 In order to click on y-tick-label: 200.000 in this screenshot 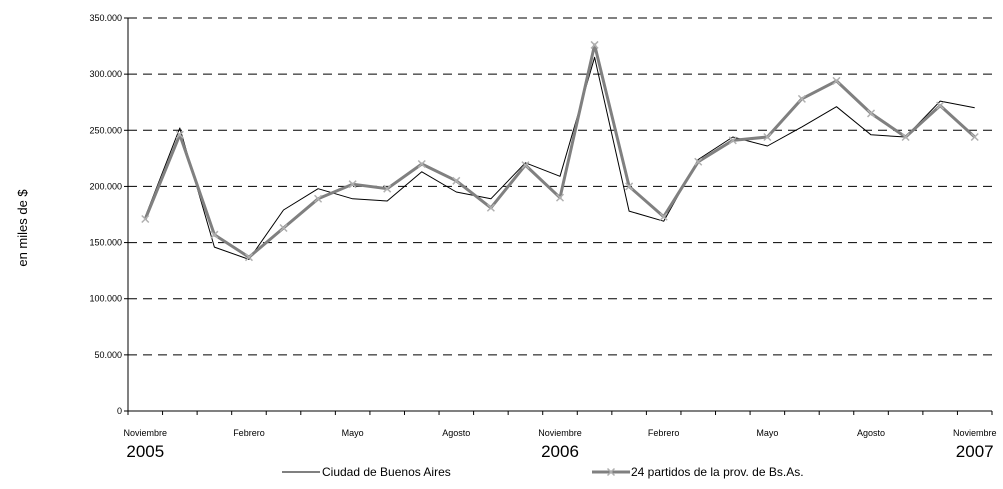, I will do `click(105, 186)`.